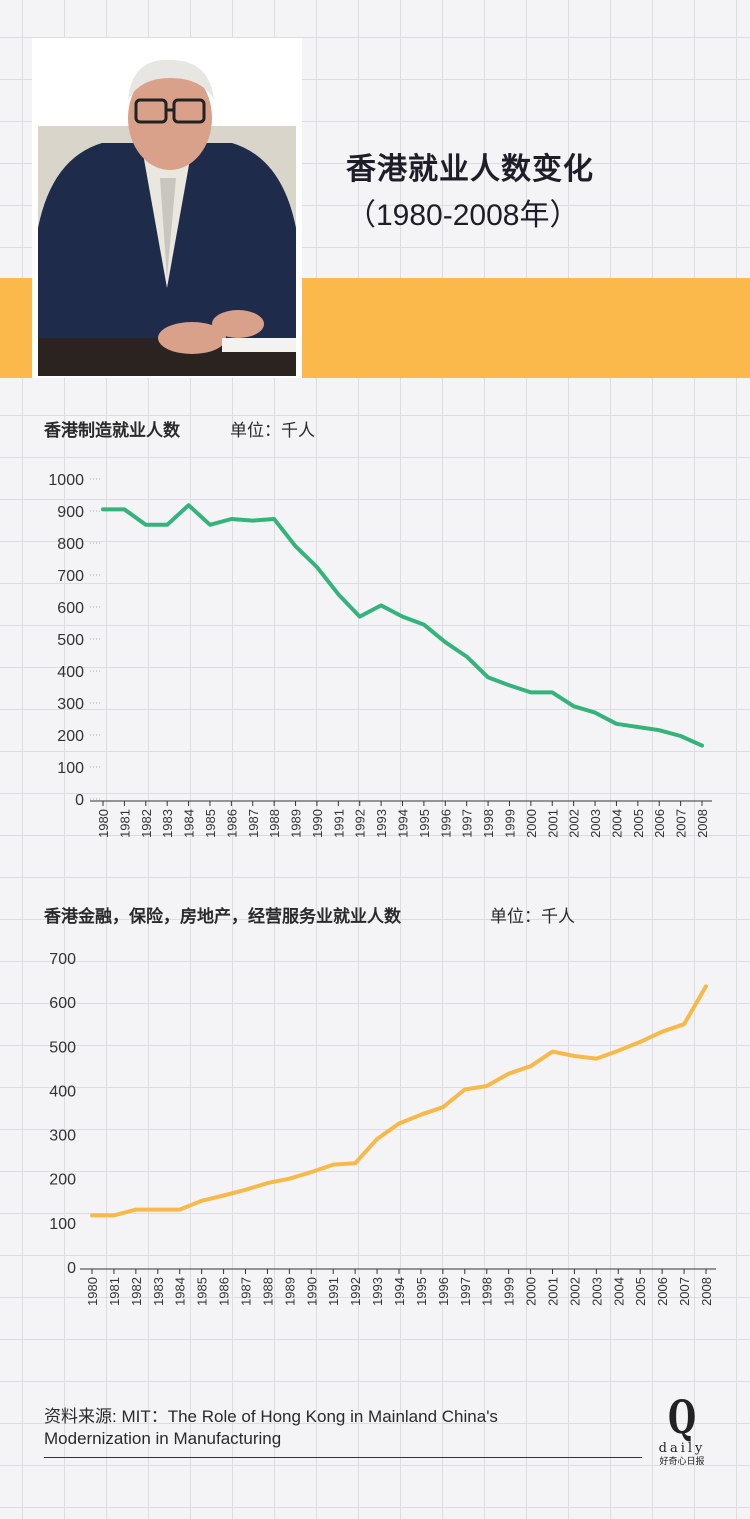 This screenshot has width=750, height=1519. I want to click on qdaily-logo: Q daily 好奇心日报, so click(682, 1432).